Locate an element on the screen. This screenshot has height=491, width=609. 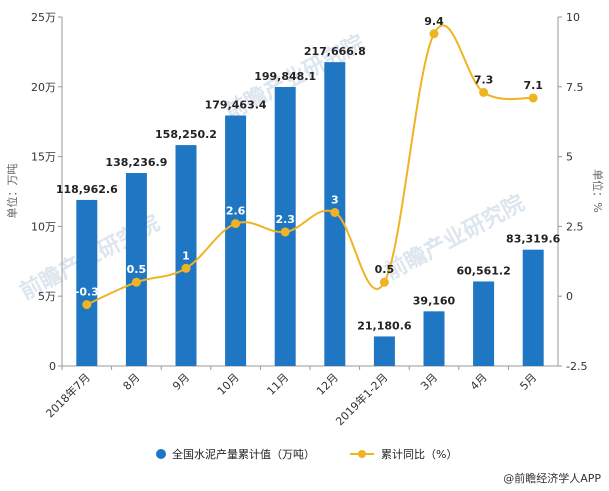
bar-value-label: 179,463.4 is located at coordinates (236, 104).